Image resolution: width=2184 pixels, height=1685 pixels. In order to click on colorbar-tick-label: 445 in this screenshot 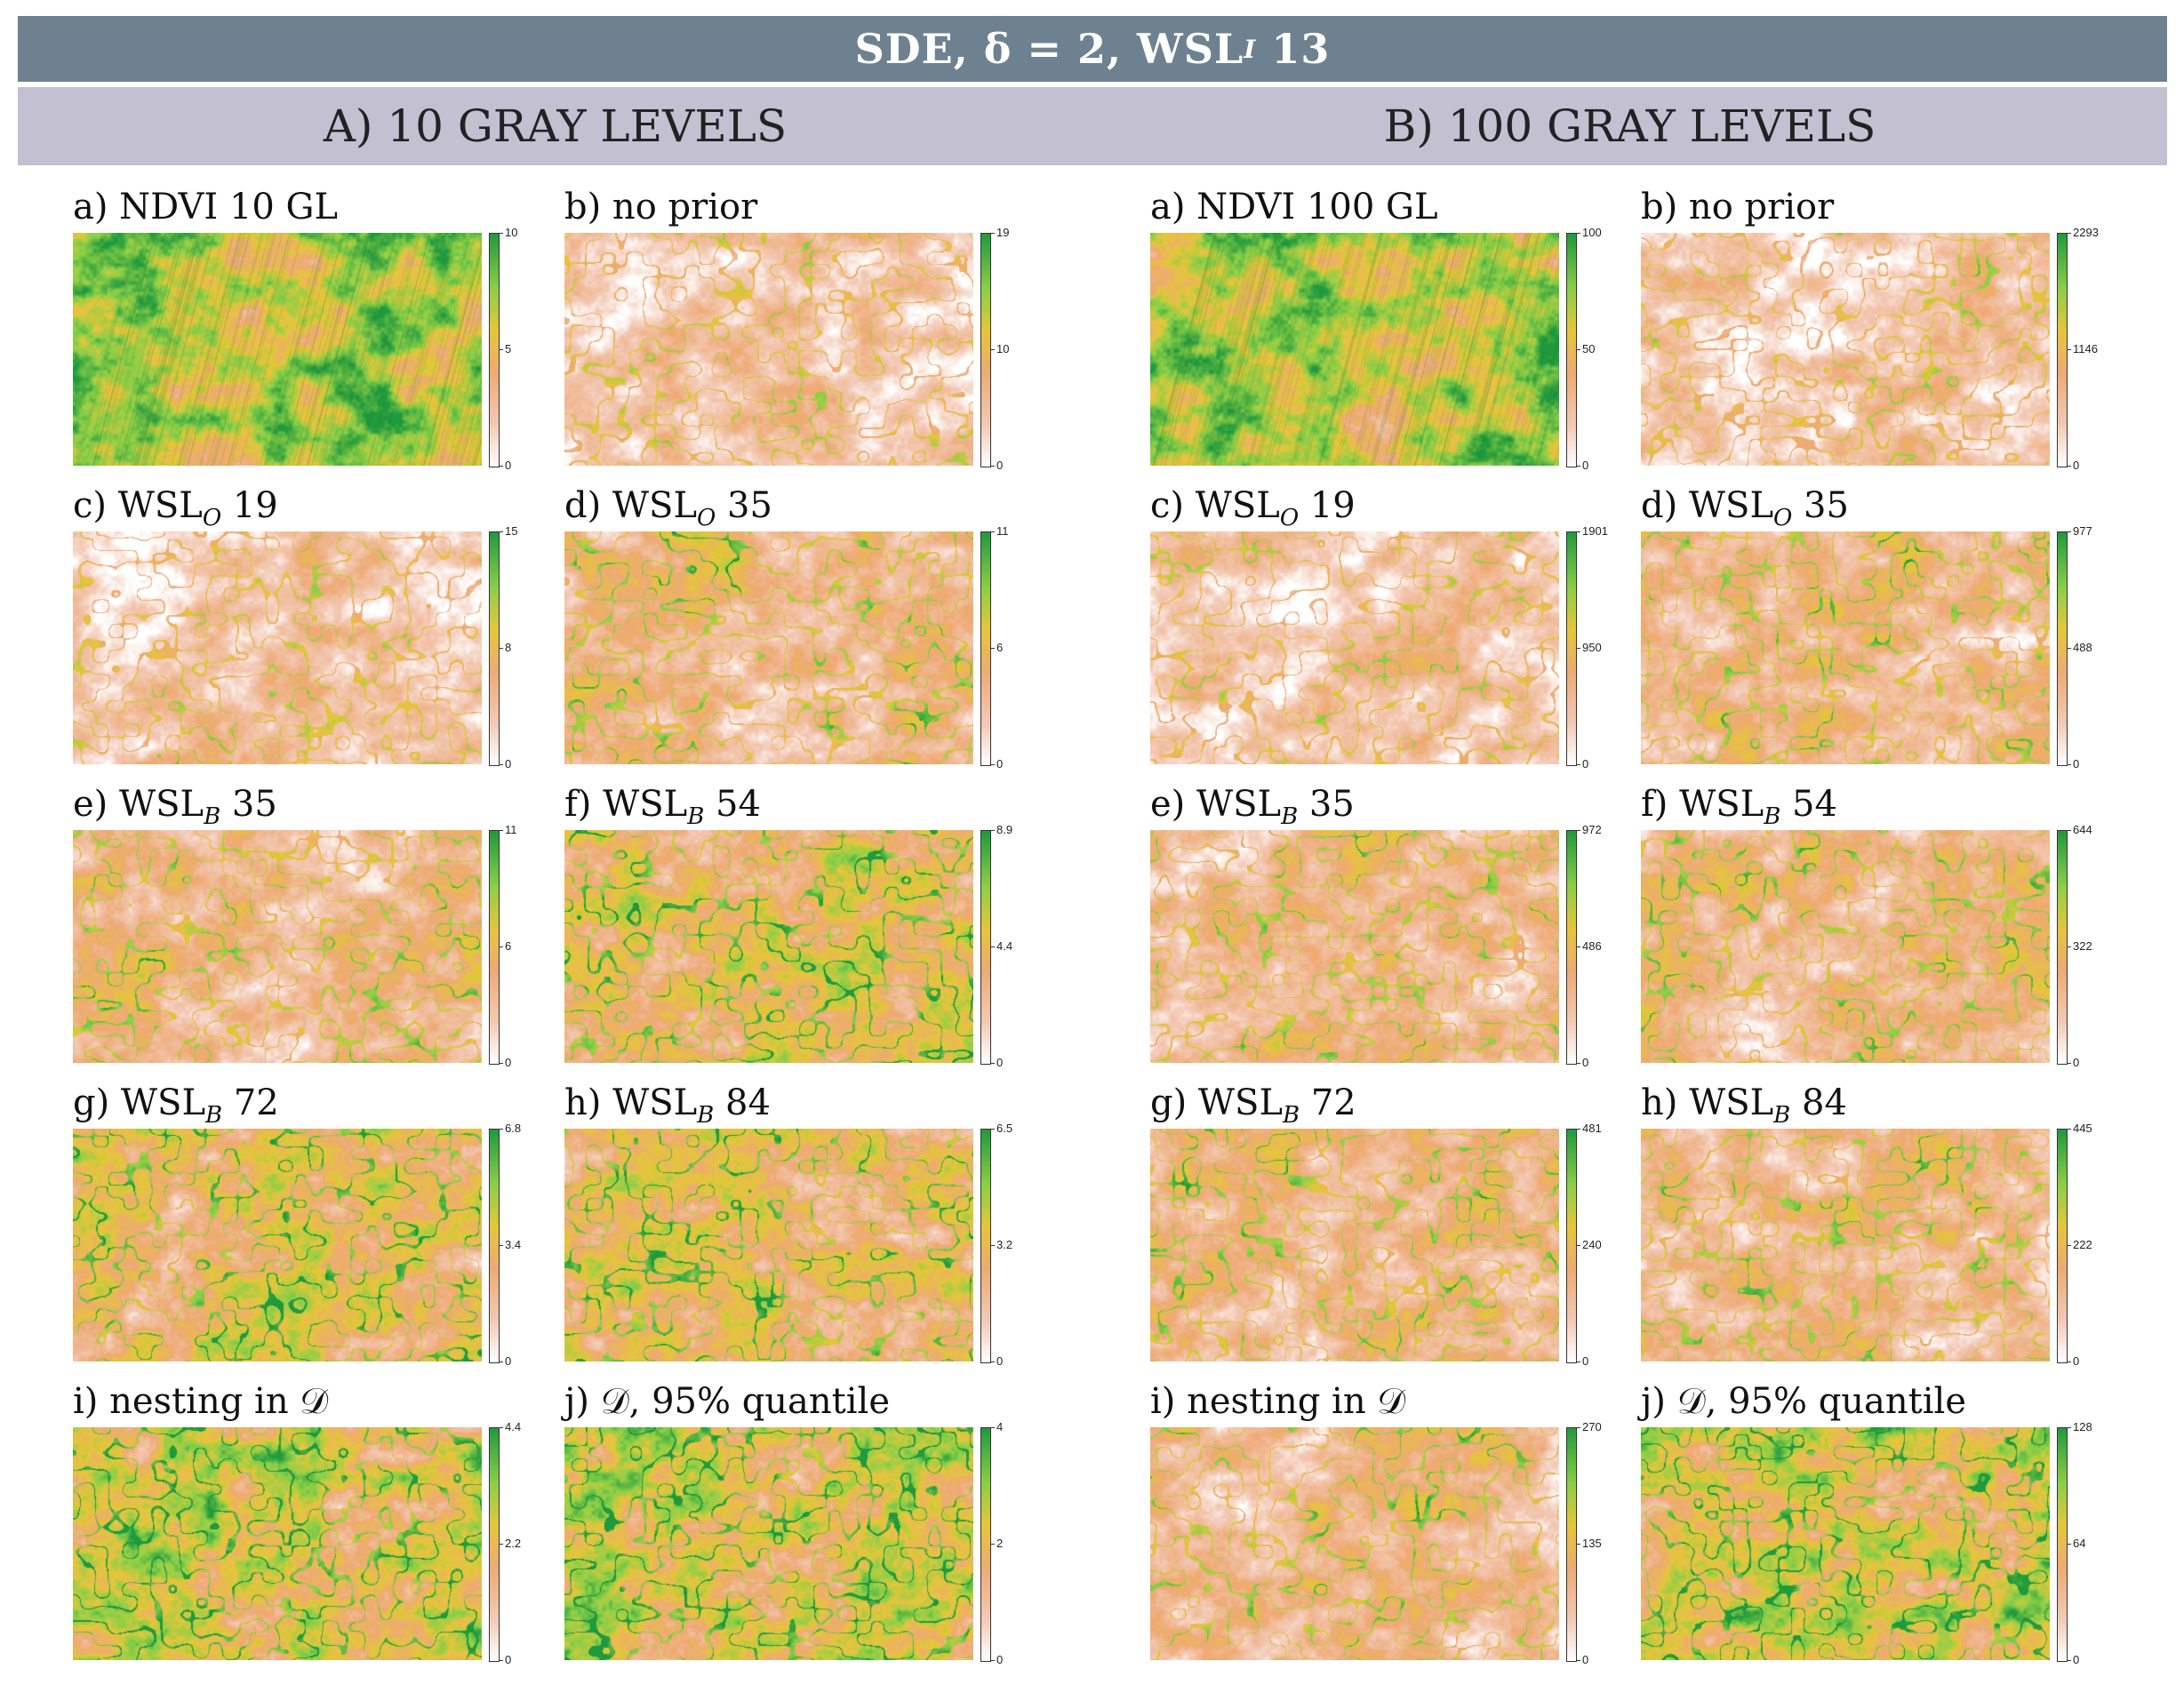, I will do `click(2079, 1128)`.